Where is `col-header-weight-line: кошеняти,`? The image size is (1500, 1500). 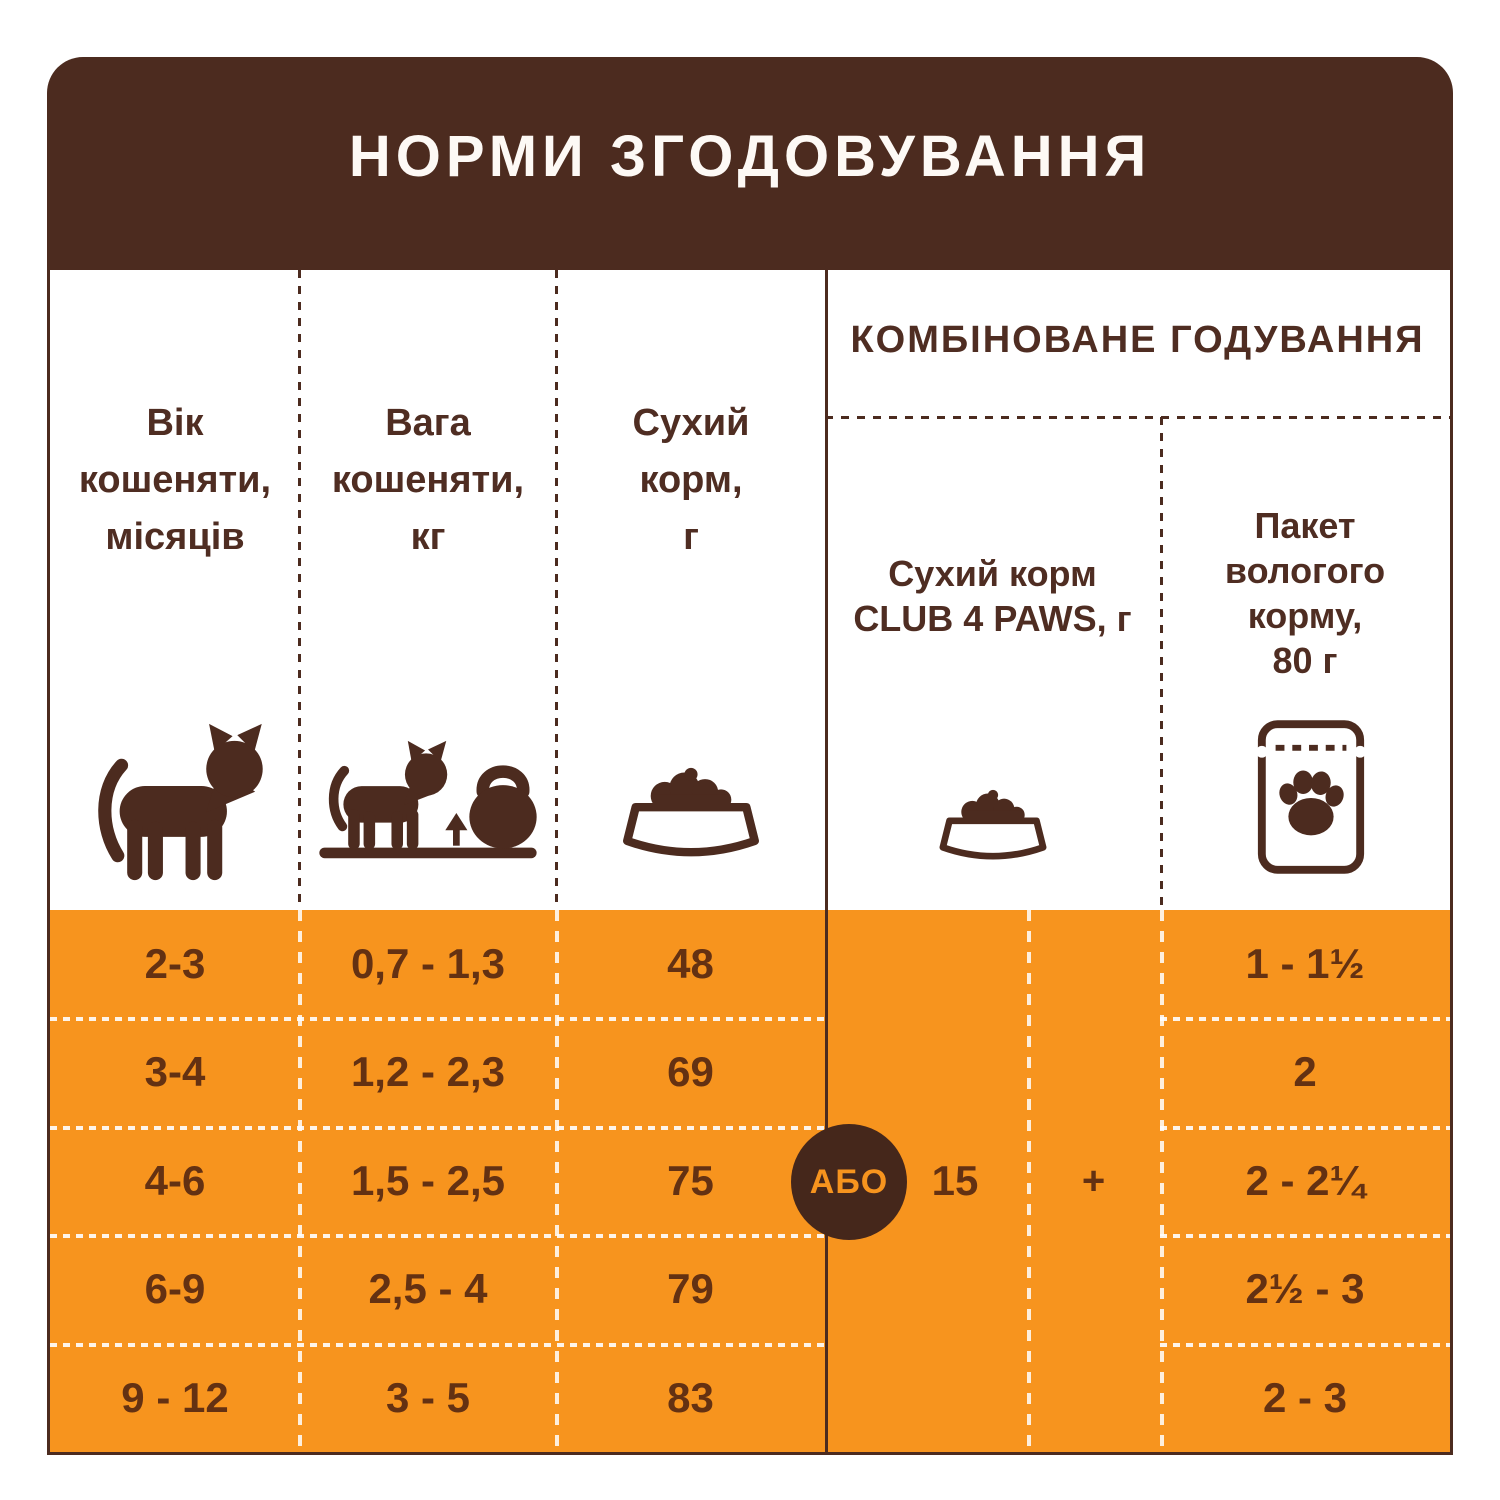 col-header-weight-line: кошеняти, is located at coordinates (428, 479).